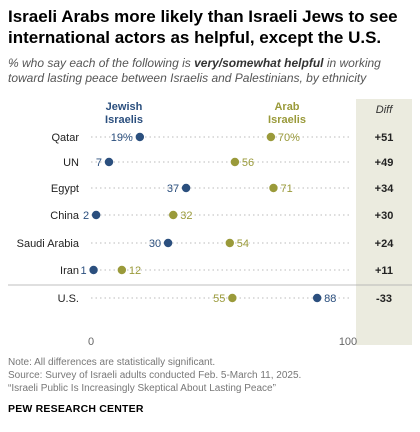  I want to click on category-label: Saudi Arabia, so click(48, 244).